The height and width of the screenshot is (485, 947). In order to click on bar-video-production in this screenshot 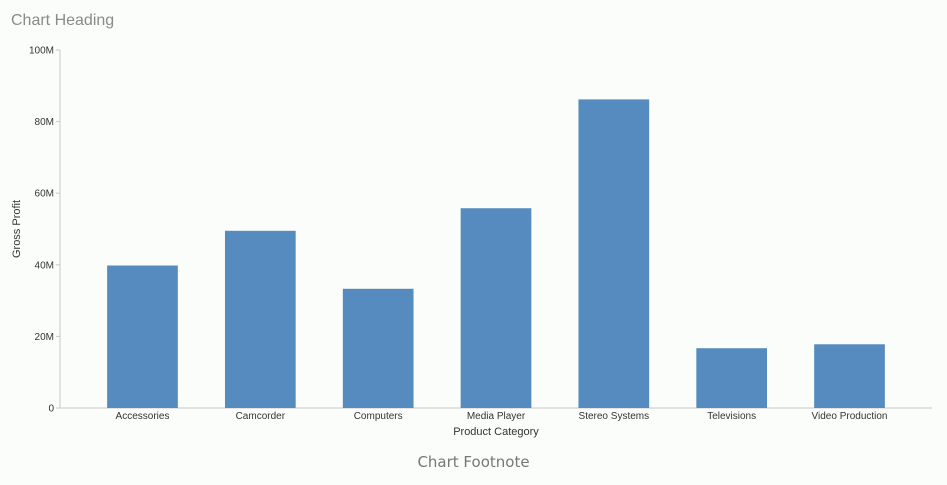, I will do `click(849, 376)`.